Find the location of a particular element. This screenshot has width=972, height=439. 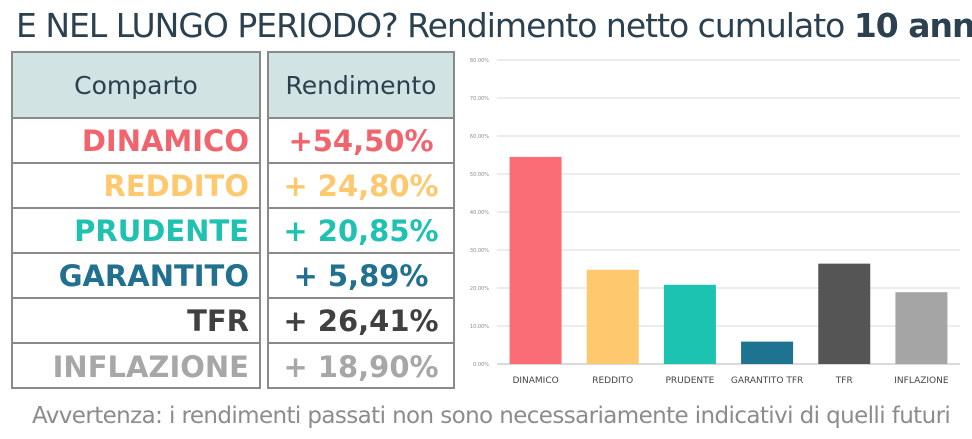

y-tick-label: 30.00% is located at coordinates (479, 251).